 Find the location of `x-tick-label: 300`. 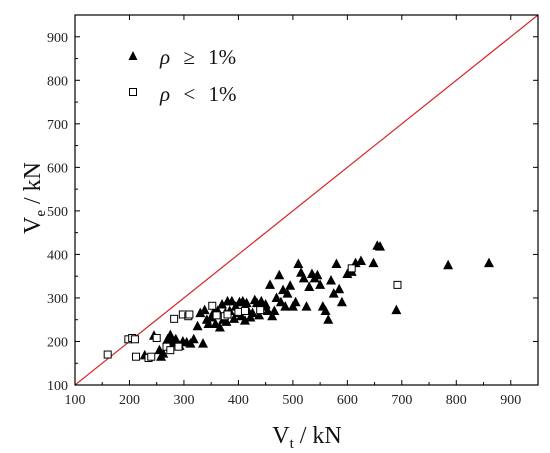

x-tick-label: 300 is located at coordinates (183, 400).